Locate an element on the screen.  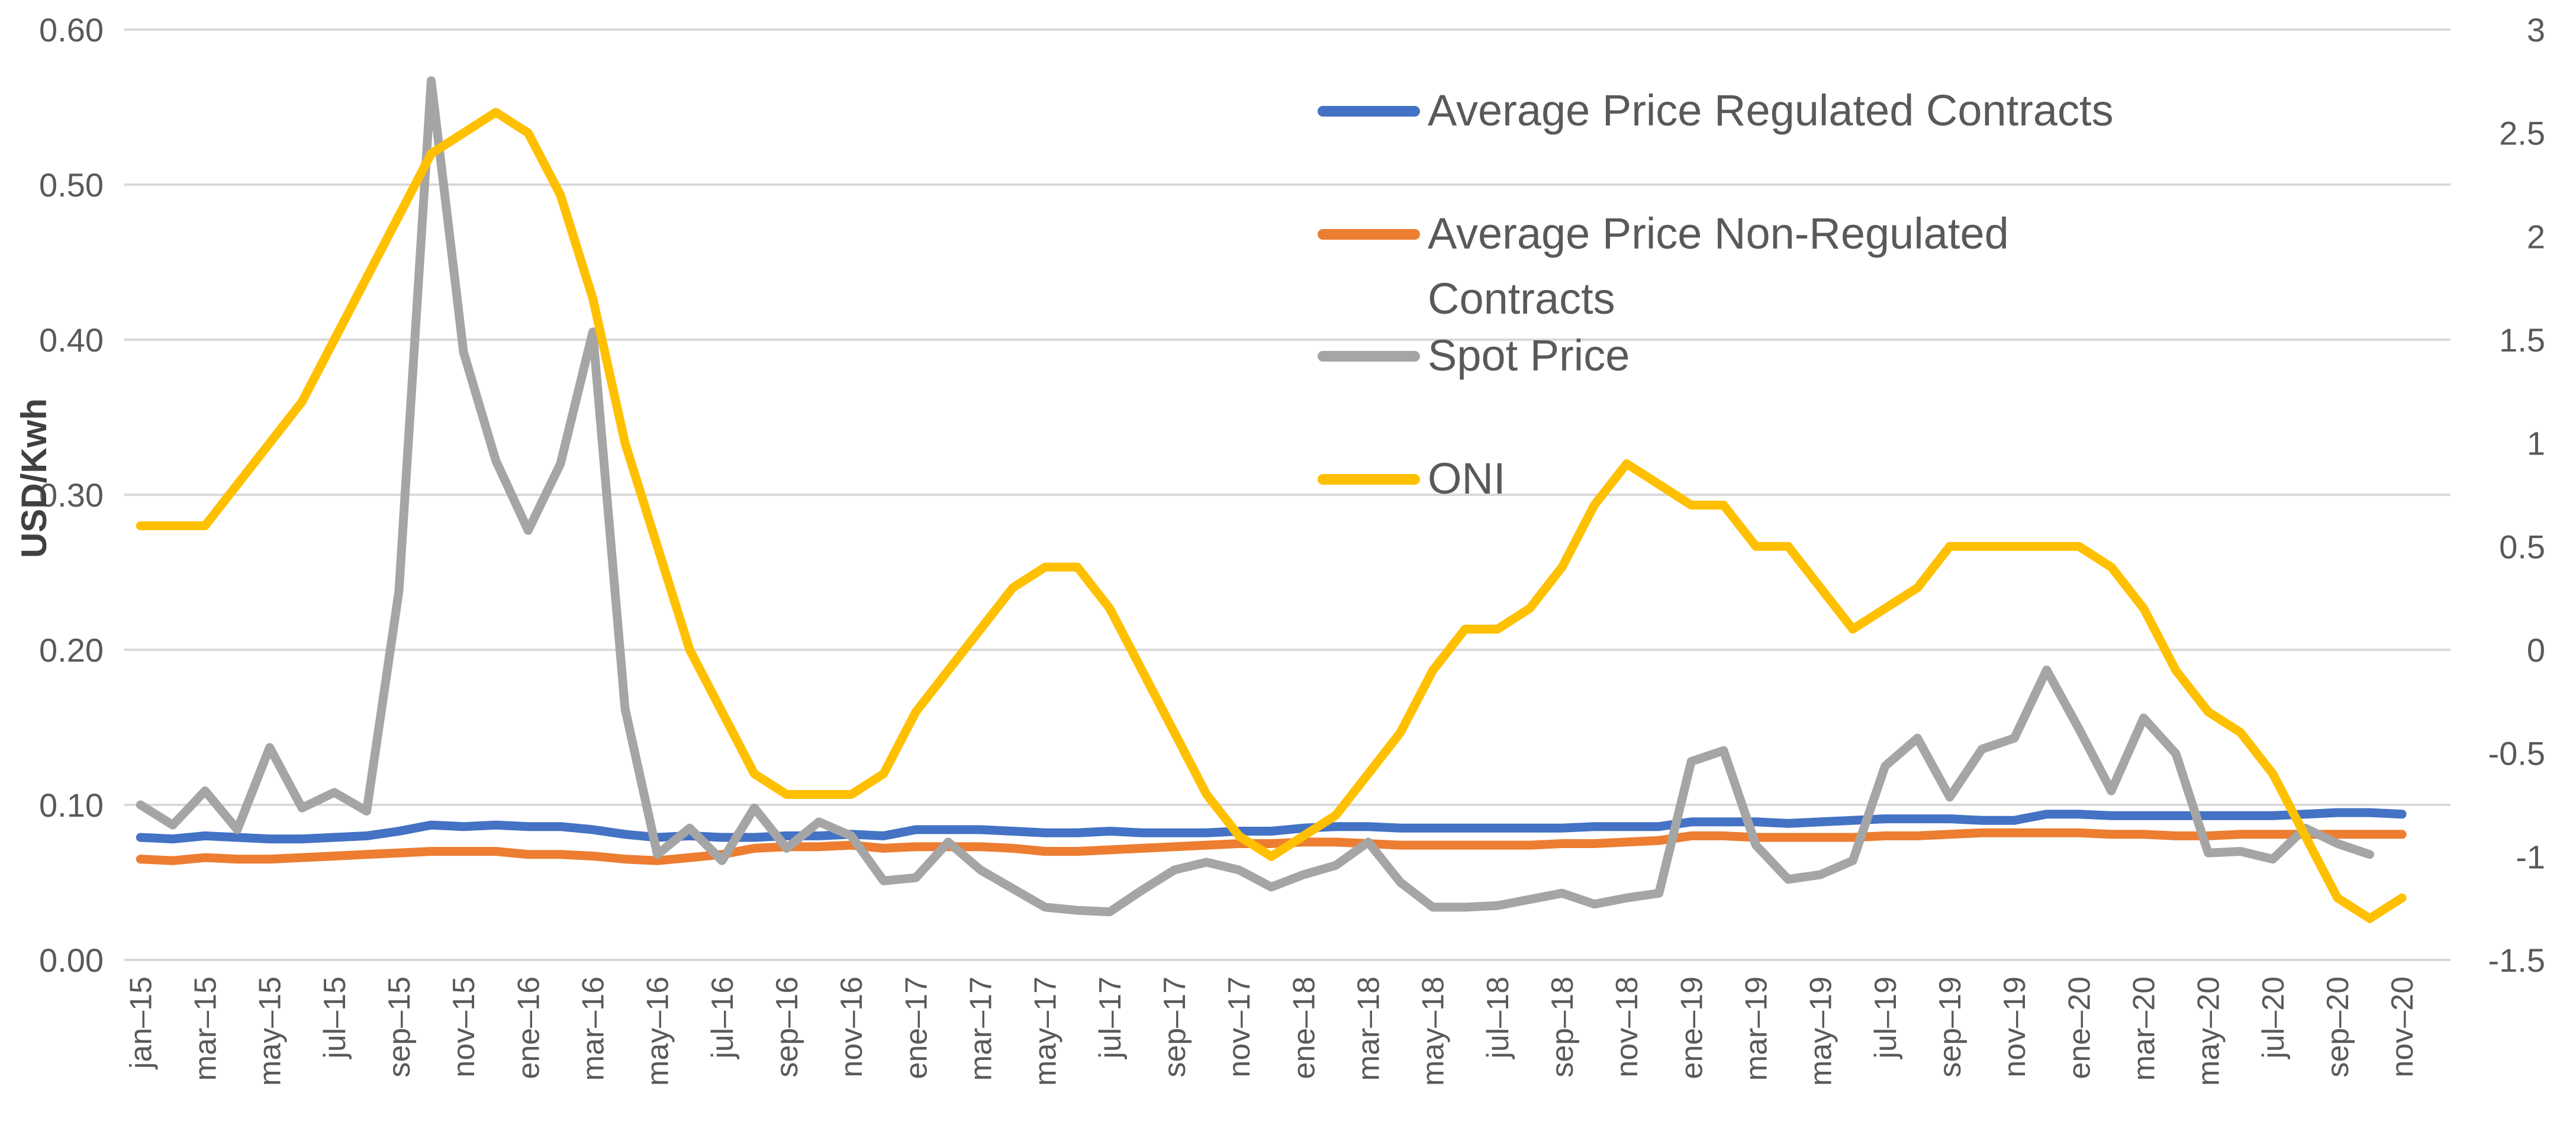
x-tick-label: ene–16 is located at coordinates (528, 1027).